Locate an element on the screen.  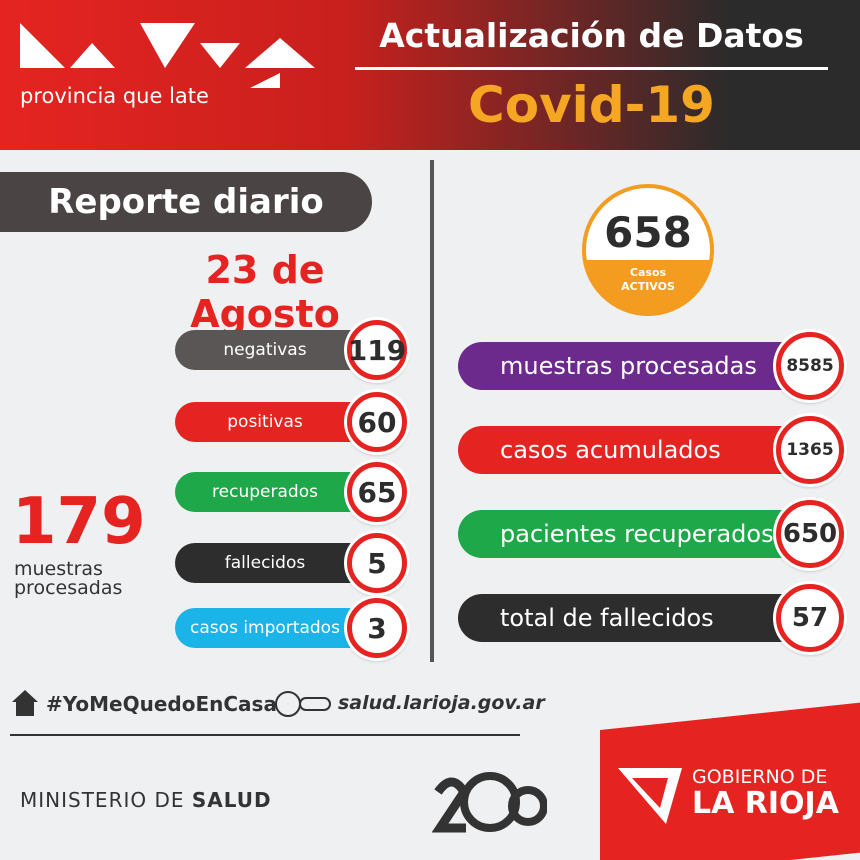
summary-label: muestras procesadas is located at coordinates (633, 366).